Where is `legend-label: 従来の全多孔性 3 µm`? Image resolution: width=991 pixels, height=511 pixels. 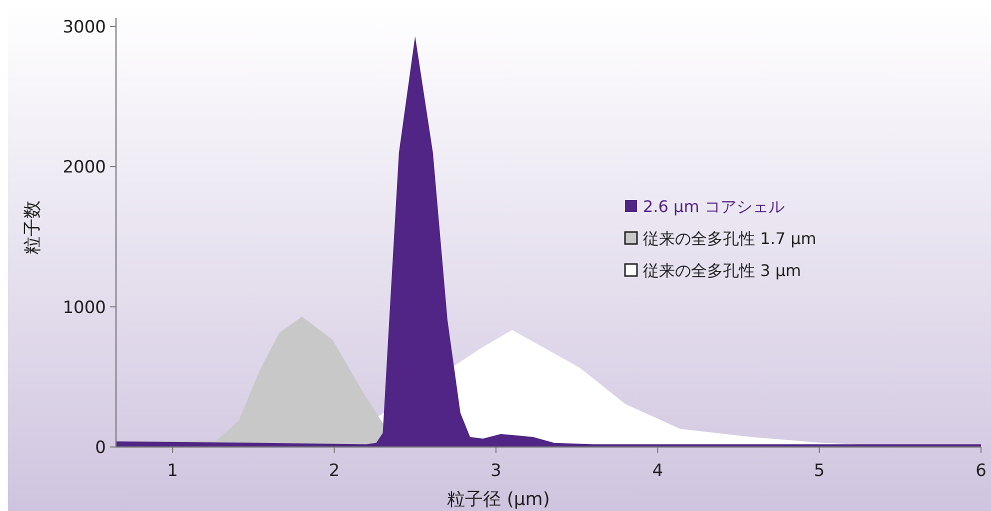
legend-label: 従来の全多孔性 3 µm is located at coordinates (722, 270).